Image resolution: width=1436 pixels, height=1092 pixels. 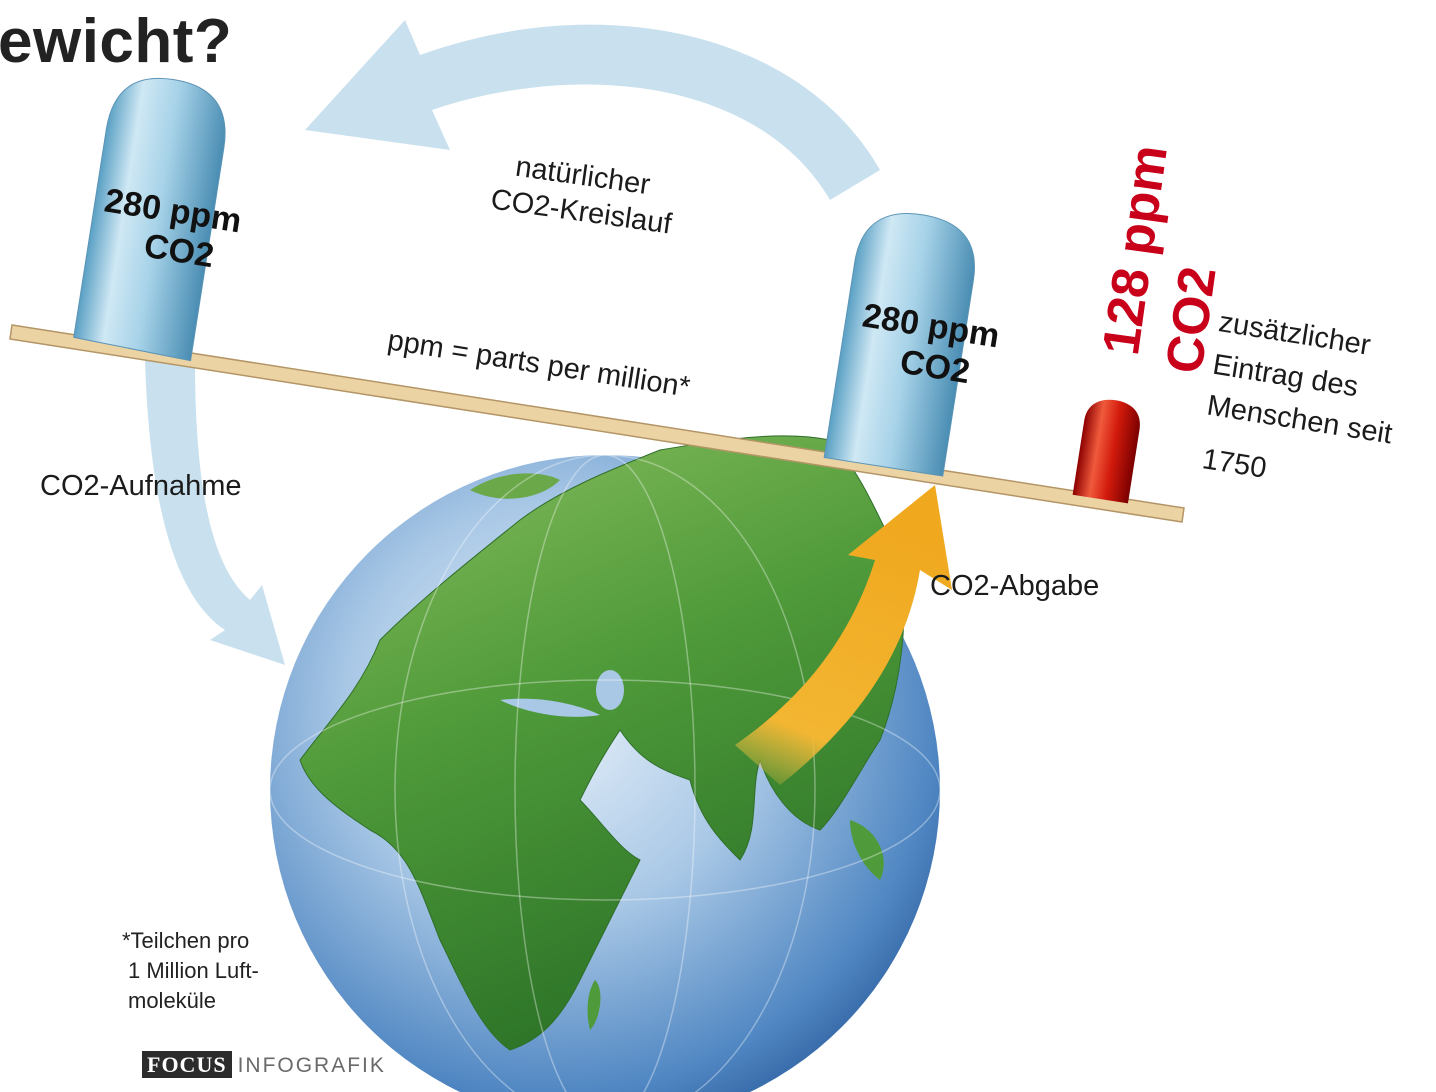 What do you see at coordinates (843, 635) in the screenshot?
I see `release-arrow` at bounding box center [843, 635].